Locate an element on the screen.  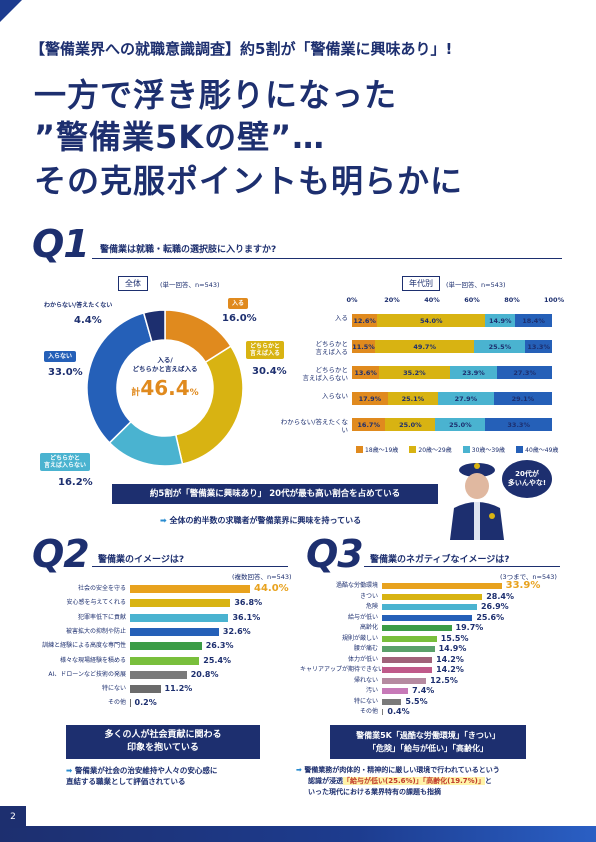
legend-label: 40歳〜49歳 is located at coordinates (542, 450).